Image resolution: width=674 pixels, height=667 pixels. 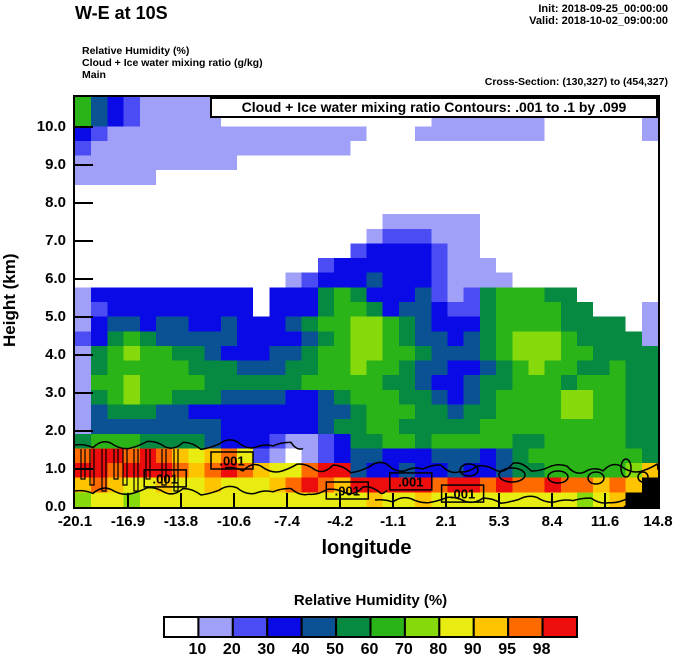 I want to click on contour-label-text: .001, so click(x=410, y=481).